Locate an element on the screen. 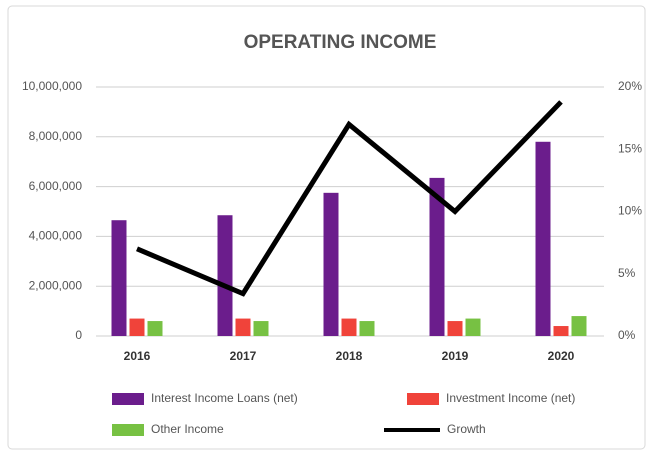 This screenshot has height=462, width=655. chart-title: OPERATING INCOME is located at coordinates (340, 42).